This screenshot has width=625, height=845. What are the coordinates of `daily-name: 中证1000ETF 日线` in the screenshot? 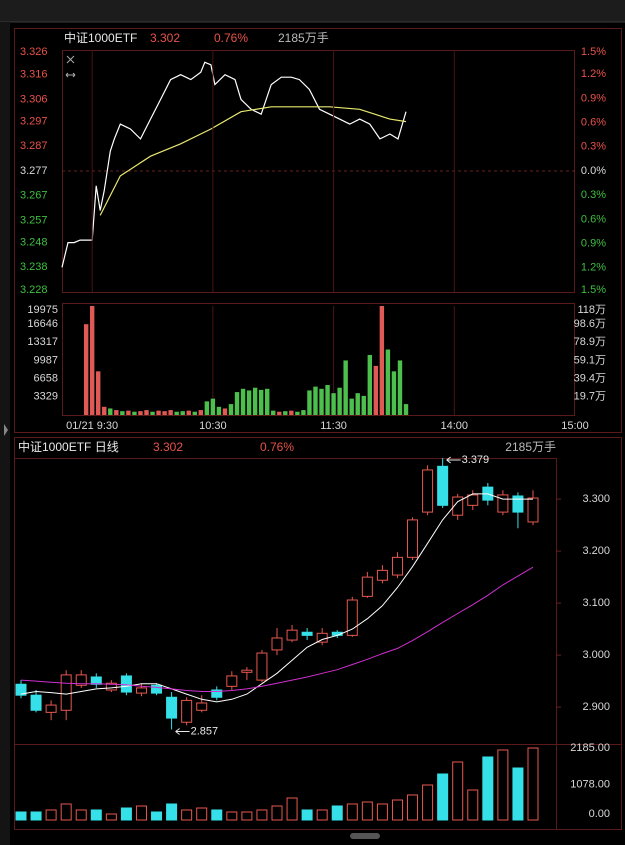 It's located at (68, 446).